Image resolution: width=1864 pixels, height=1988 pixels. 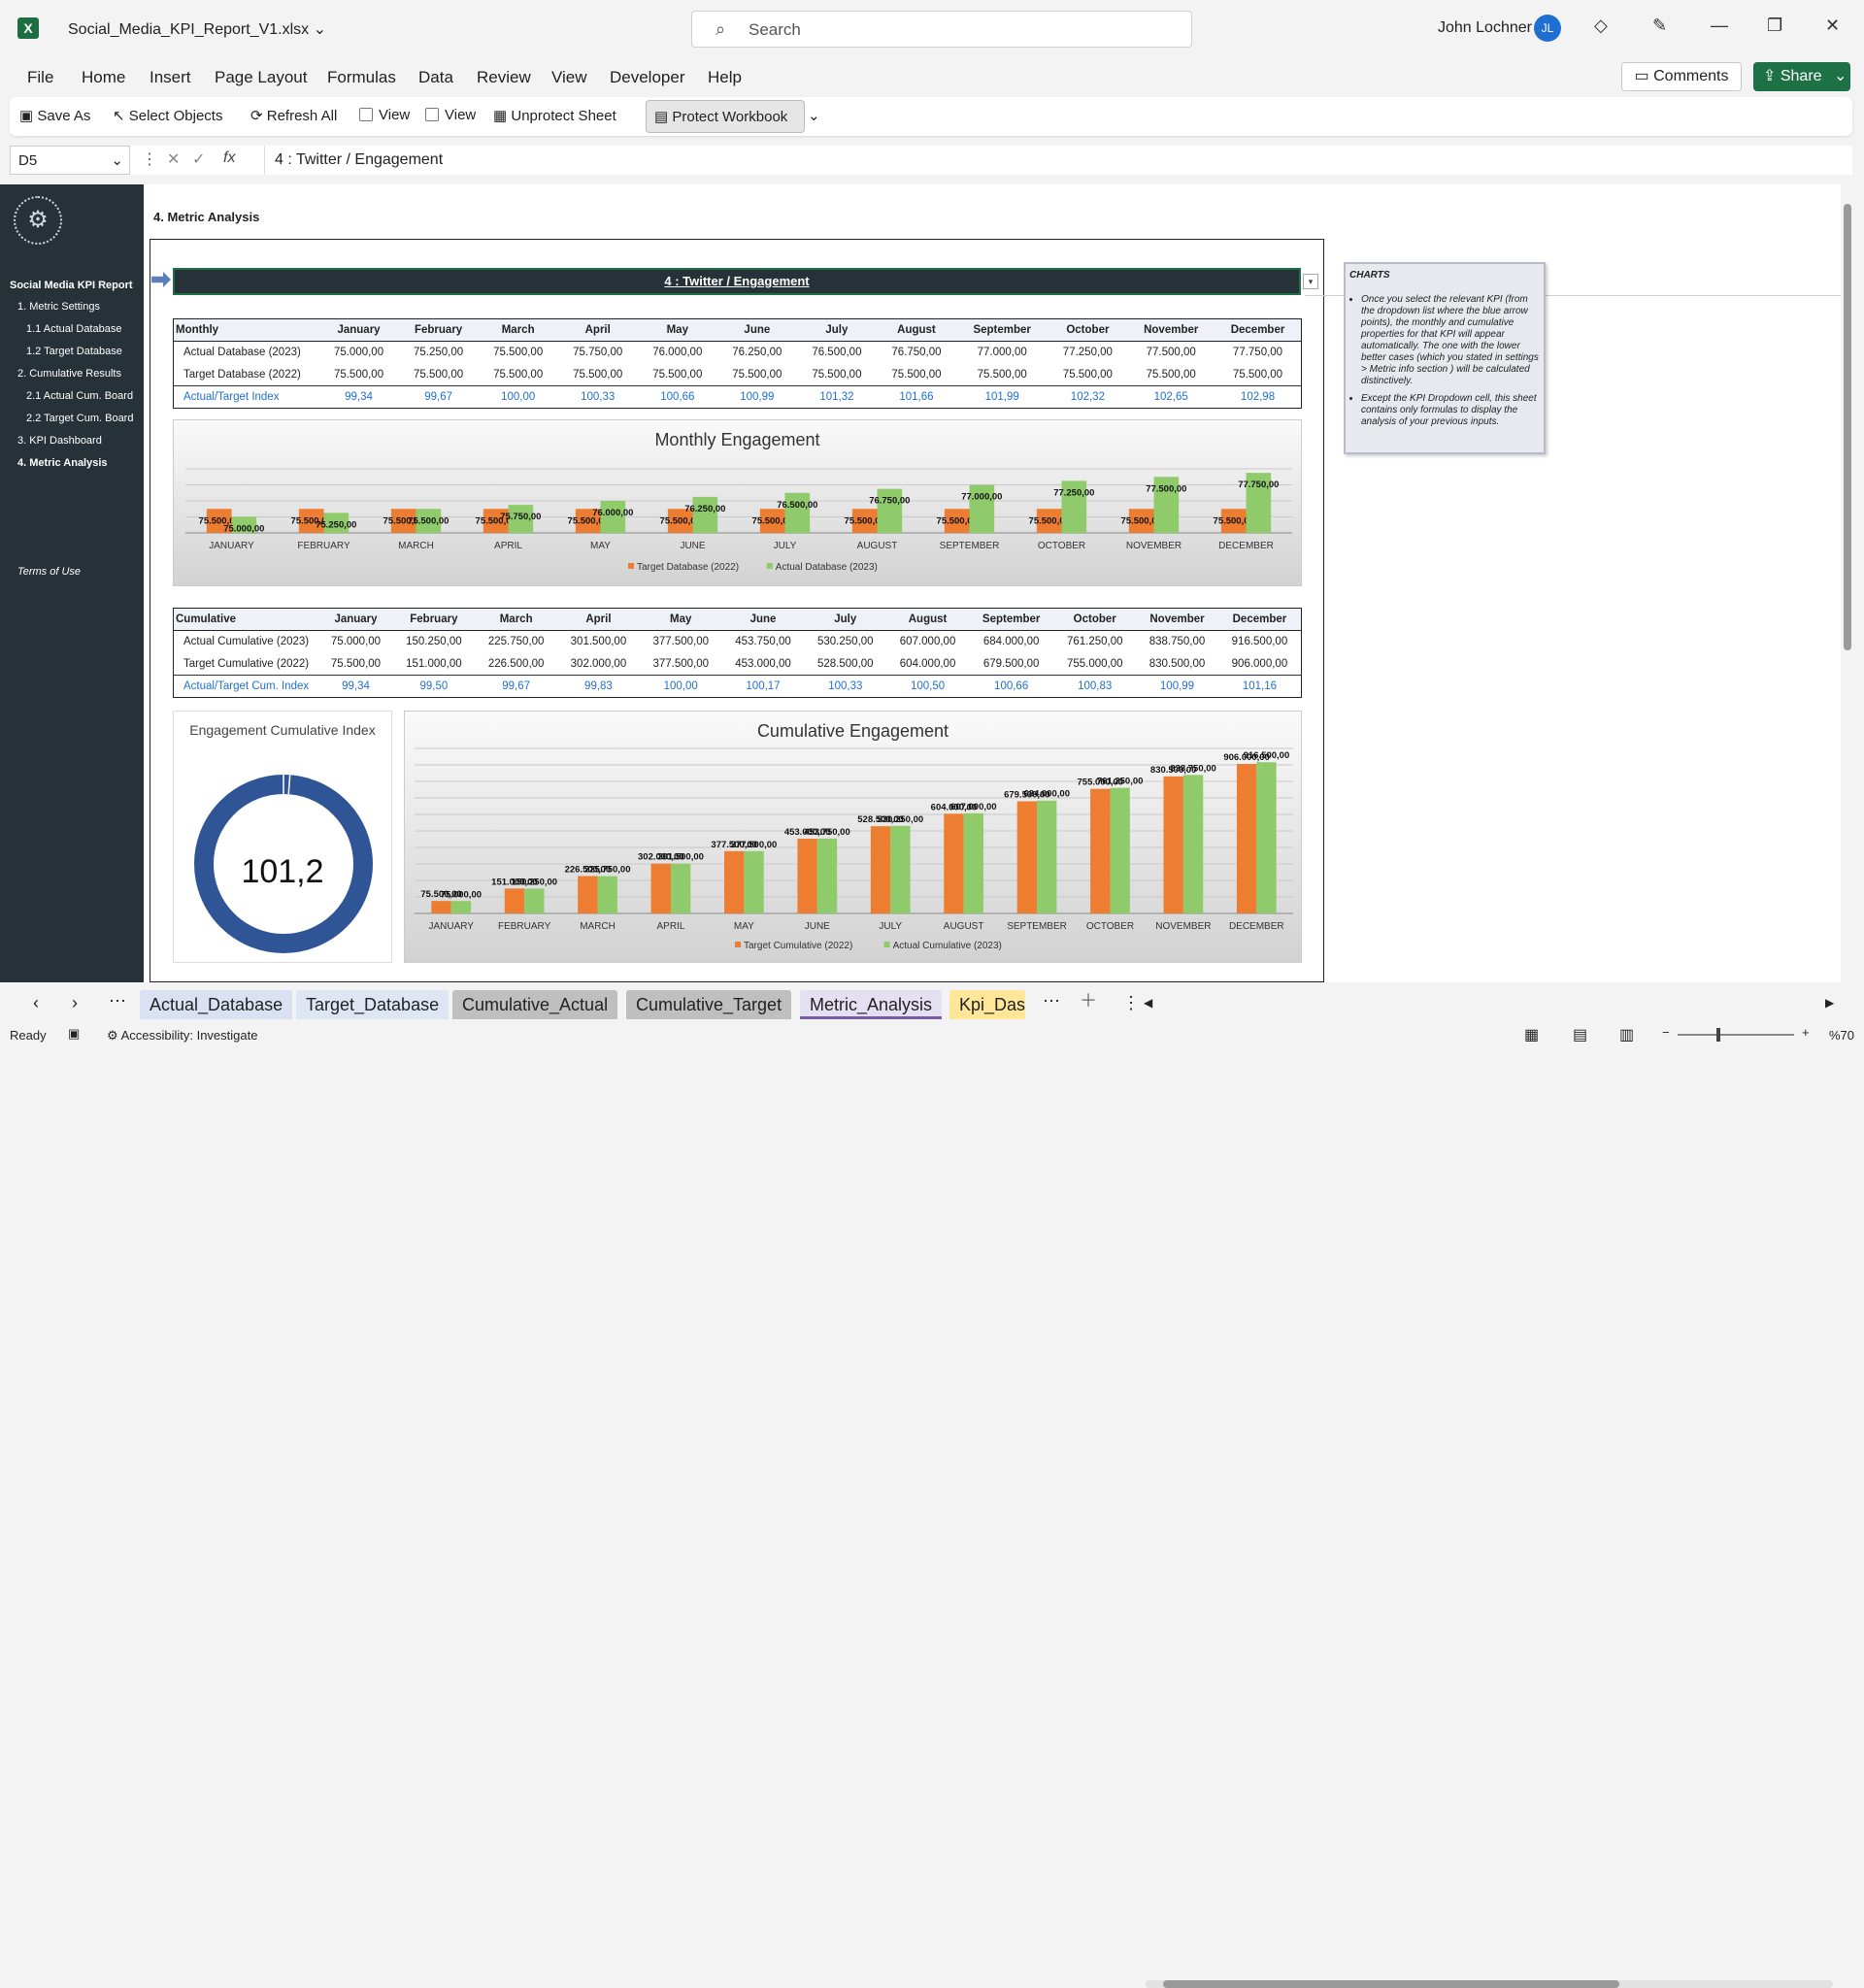 What do you see at coordinates (1627, 1035) in the screenshot?
I see `page-break-icon: ▥` at bounding box center [1627, 1035].